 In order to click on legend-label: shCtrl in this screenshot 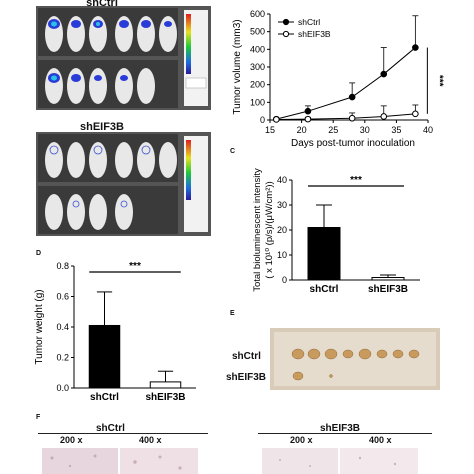, I will do `click(309, 22)`.